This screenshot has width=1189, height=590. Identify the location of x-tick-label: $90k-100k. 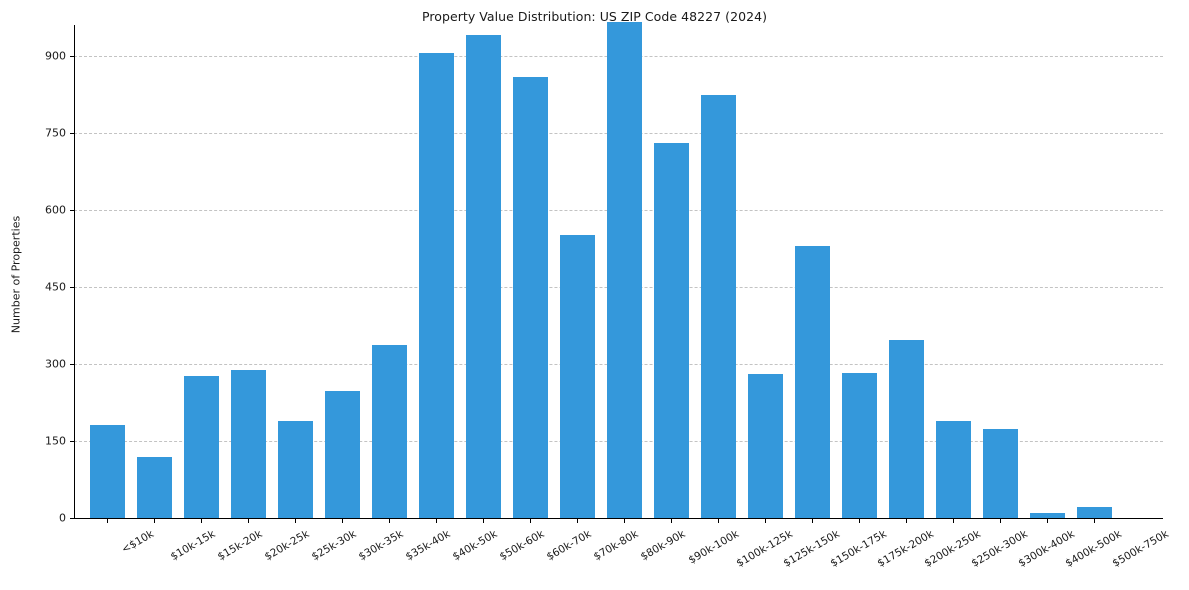
(714, 547).